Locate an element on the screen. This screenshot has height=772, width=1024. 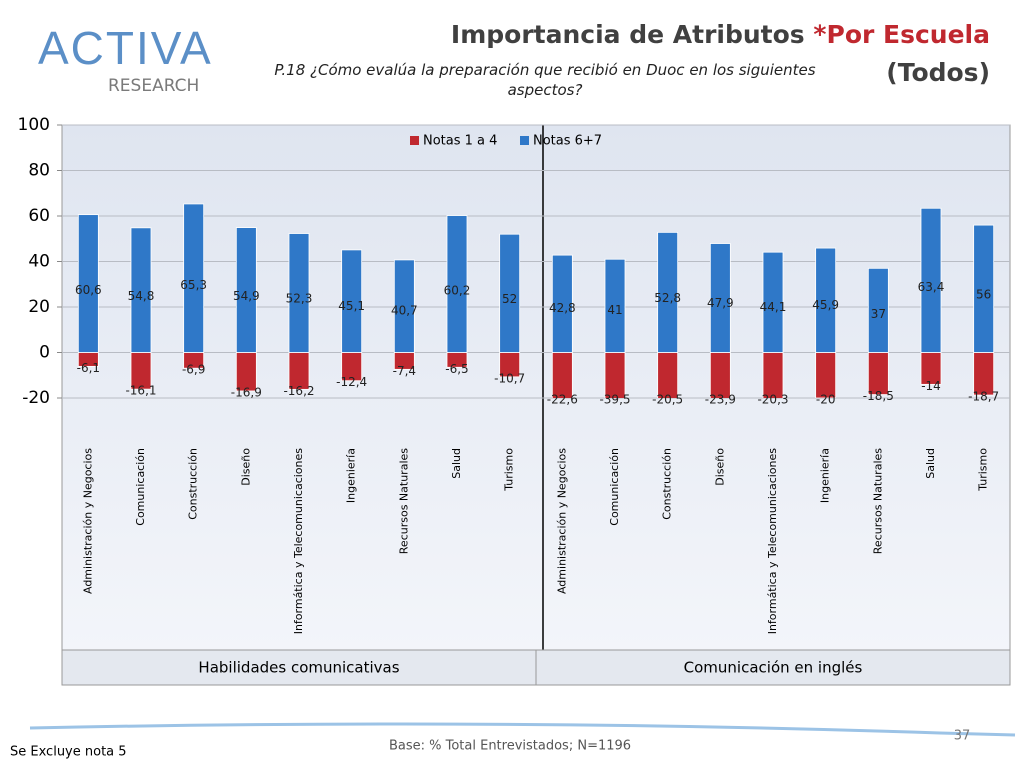
data-label: -20,5 is located at coordinates (667, 400).